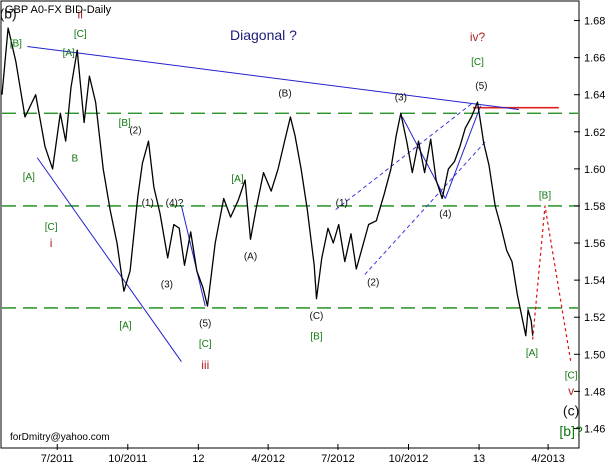  What do you see at coordinates (284, 94) in the screenshot?
I see `wave-label: (B)` at bounding box center [284, 94].